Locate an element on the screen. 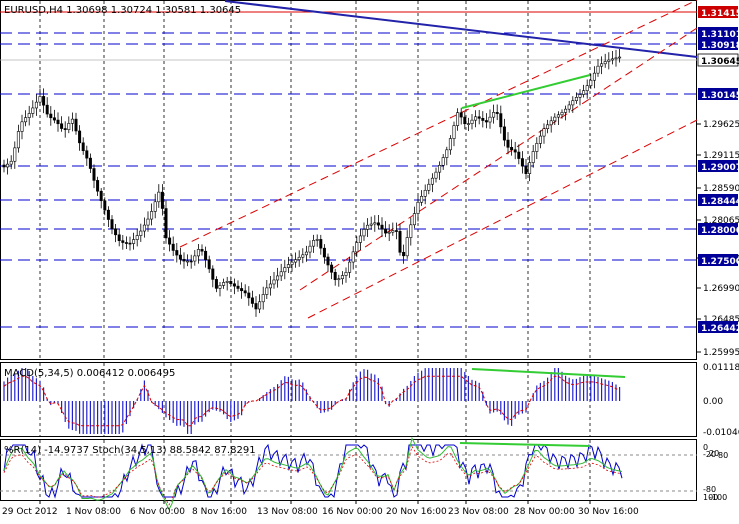 This screenshot has height=524, width=739. macd-axis-label: -0.01046 is located at coordinates (721, 433).